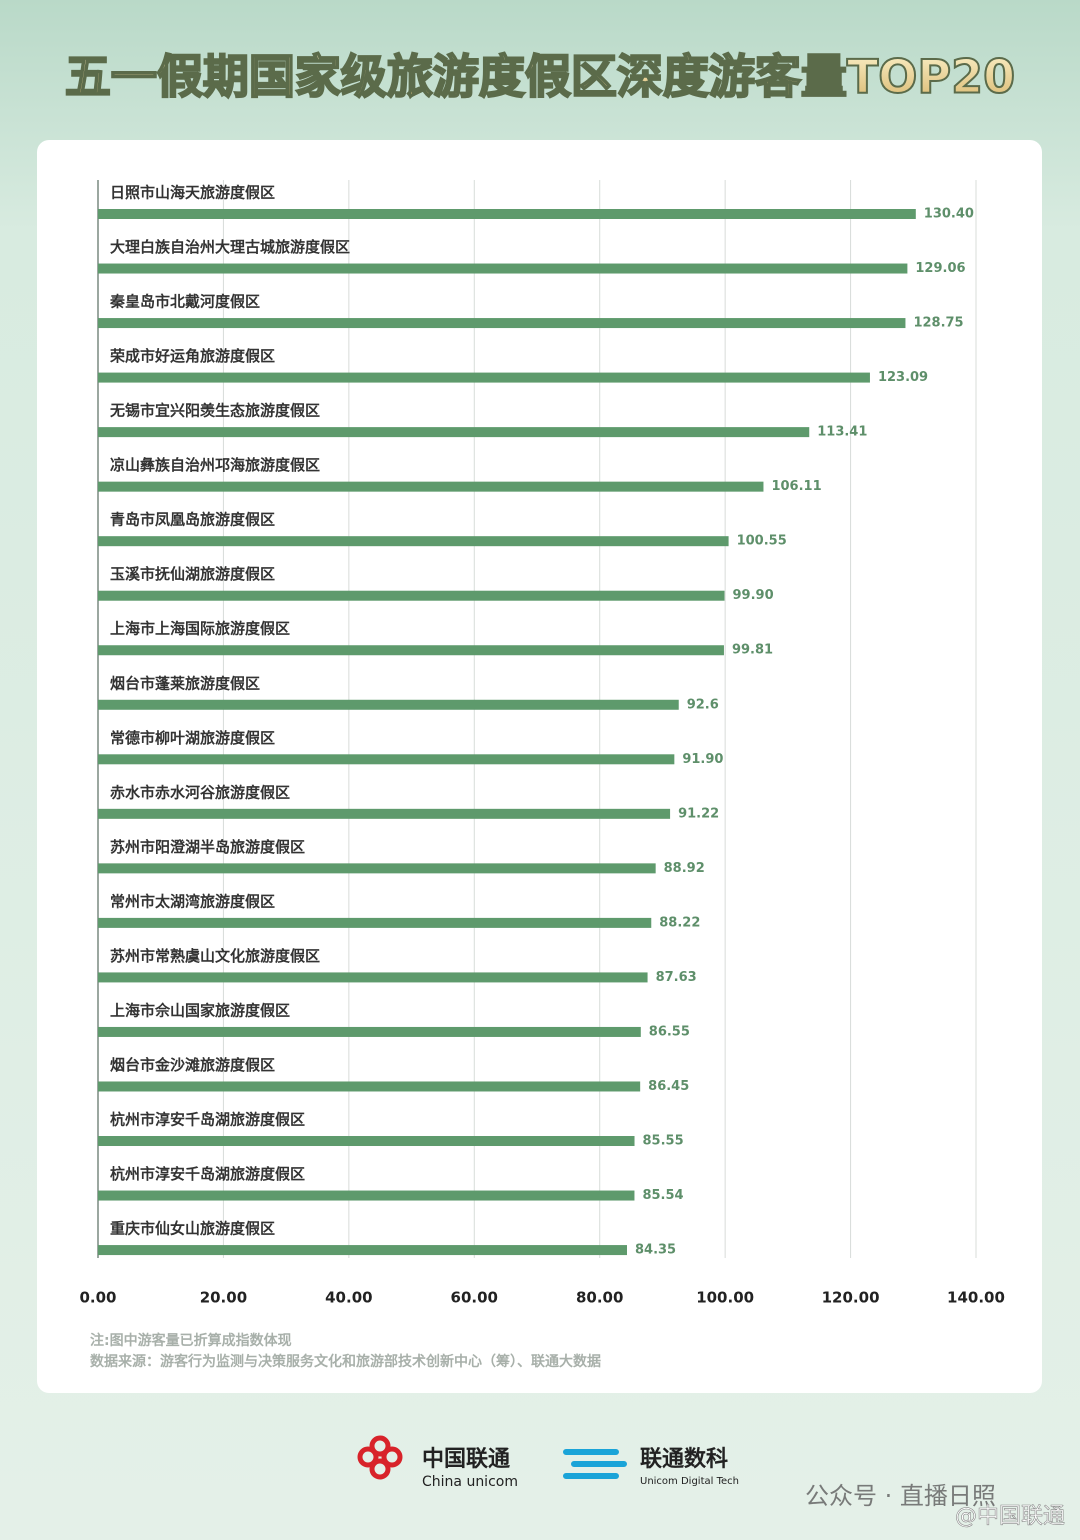 Image resolution: width=1080 pixels, height=1540 pixels. What do you see at coordinates (540, 77) in the screenshot?
I see `chart-title: 五一假期国家级旅游度假区深度游客量TOP20` at bounding box center [540, 77].